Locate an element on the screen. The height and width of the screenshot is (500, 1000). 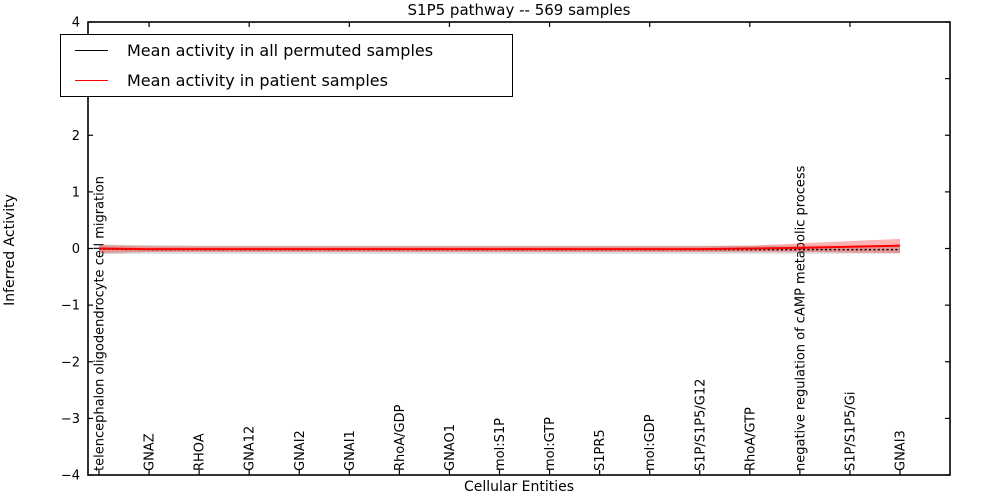
x-tick-label: RhoA/GDP is located at coordinates (400, 437).